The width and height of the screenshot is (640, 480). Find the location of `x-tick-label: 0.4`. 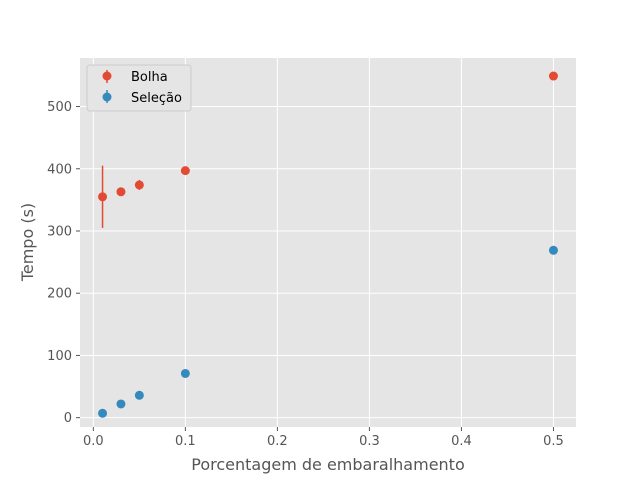

x-tick-label: 0.4 is located at coordinates (461, 441).